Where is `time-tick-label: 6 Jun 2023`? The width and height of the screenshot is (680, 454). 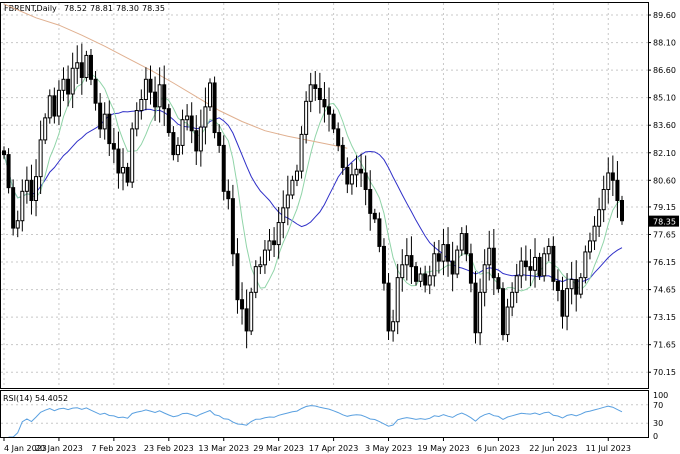
time-tick-label: 6 Jun 2023 is located at coordinates (498, 448).